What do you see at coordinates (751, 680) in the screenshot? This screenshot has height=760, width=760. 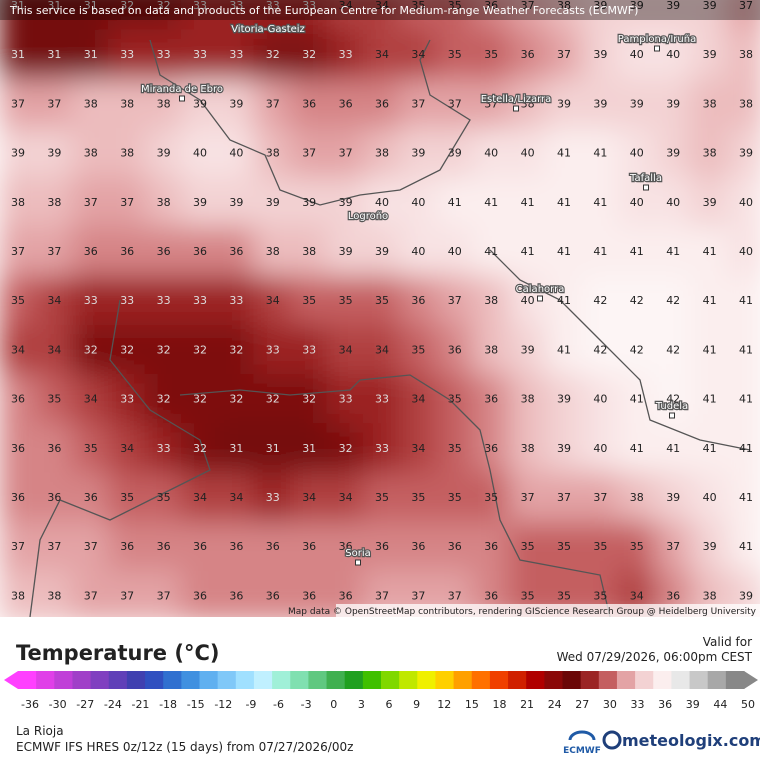 I see `colorbar-arrow-right` at bounding box center [751, 680].